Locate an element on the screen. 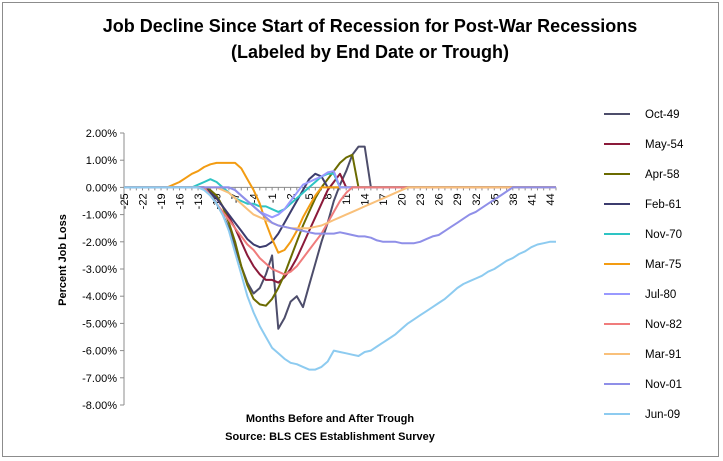 Image resolution: width=723 pixels, height=461 pixels. y-tick-label: -4.00% is located at coordinates (99, 297).